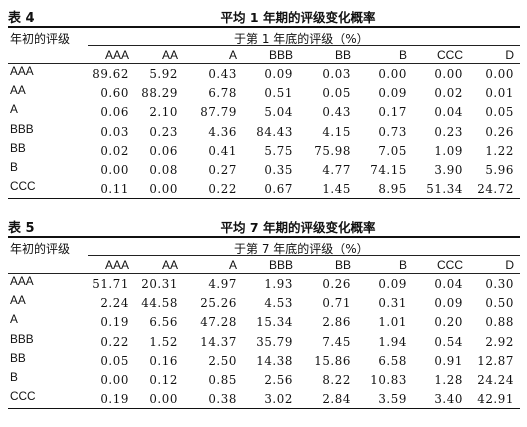  I want to click on table-cell: 74.15, so click(388, 169).